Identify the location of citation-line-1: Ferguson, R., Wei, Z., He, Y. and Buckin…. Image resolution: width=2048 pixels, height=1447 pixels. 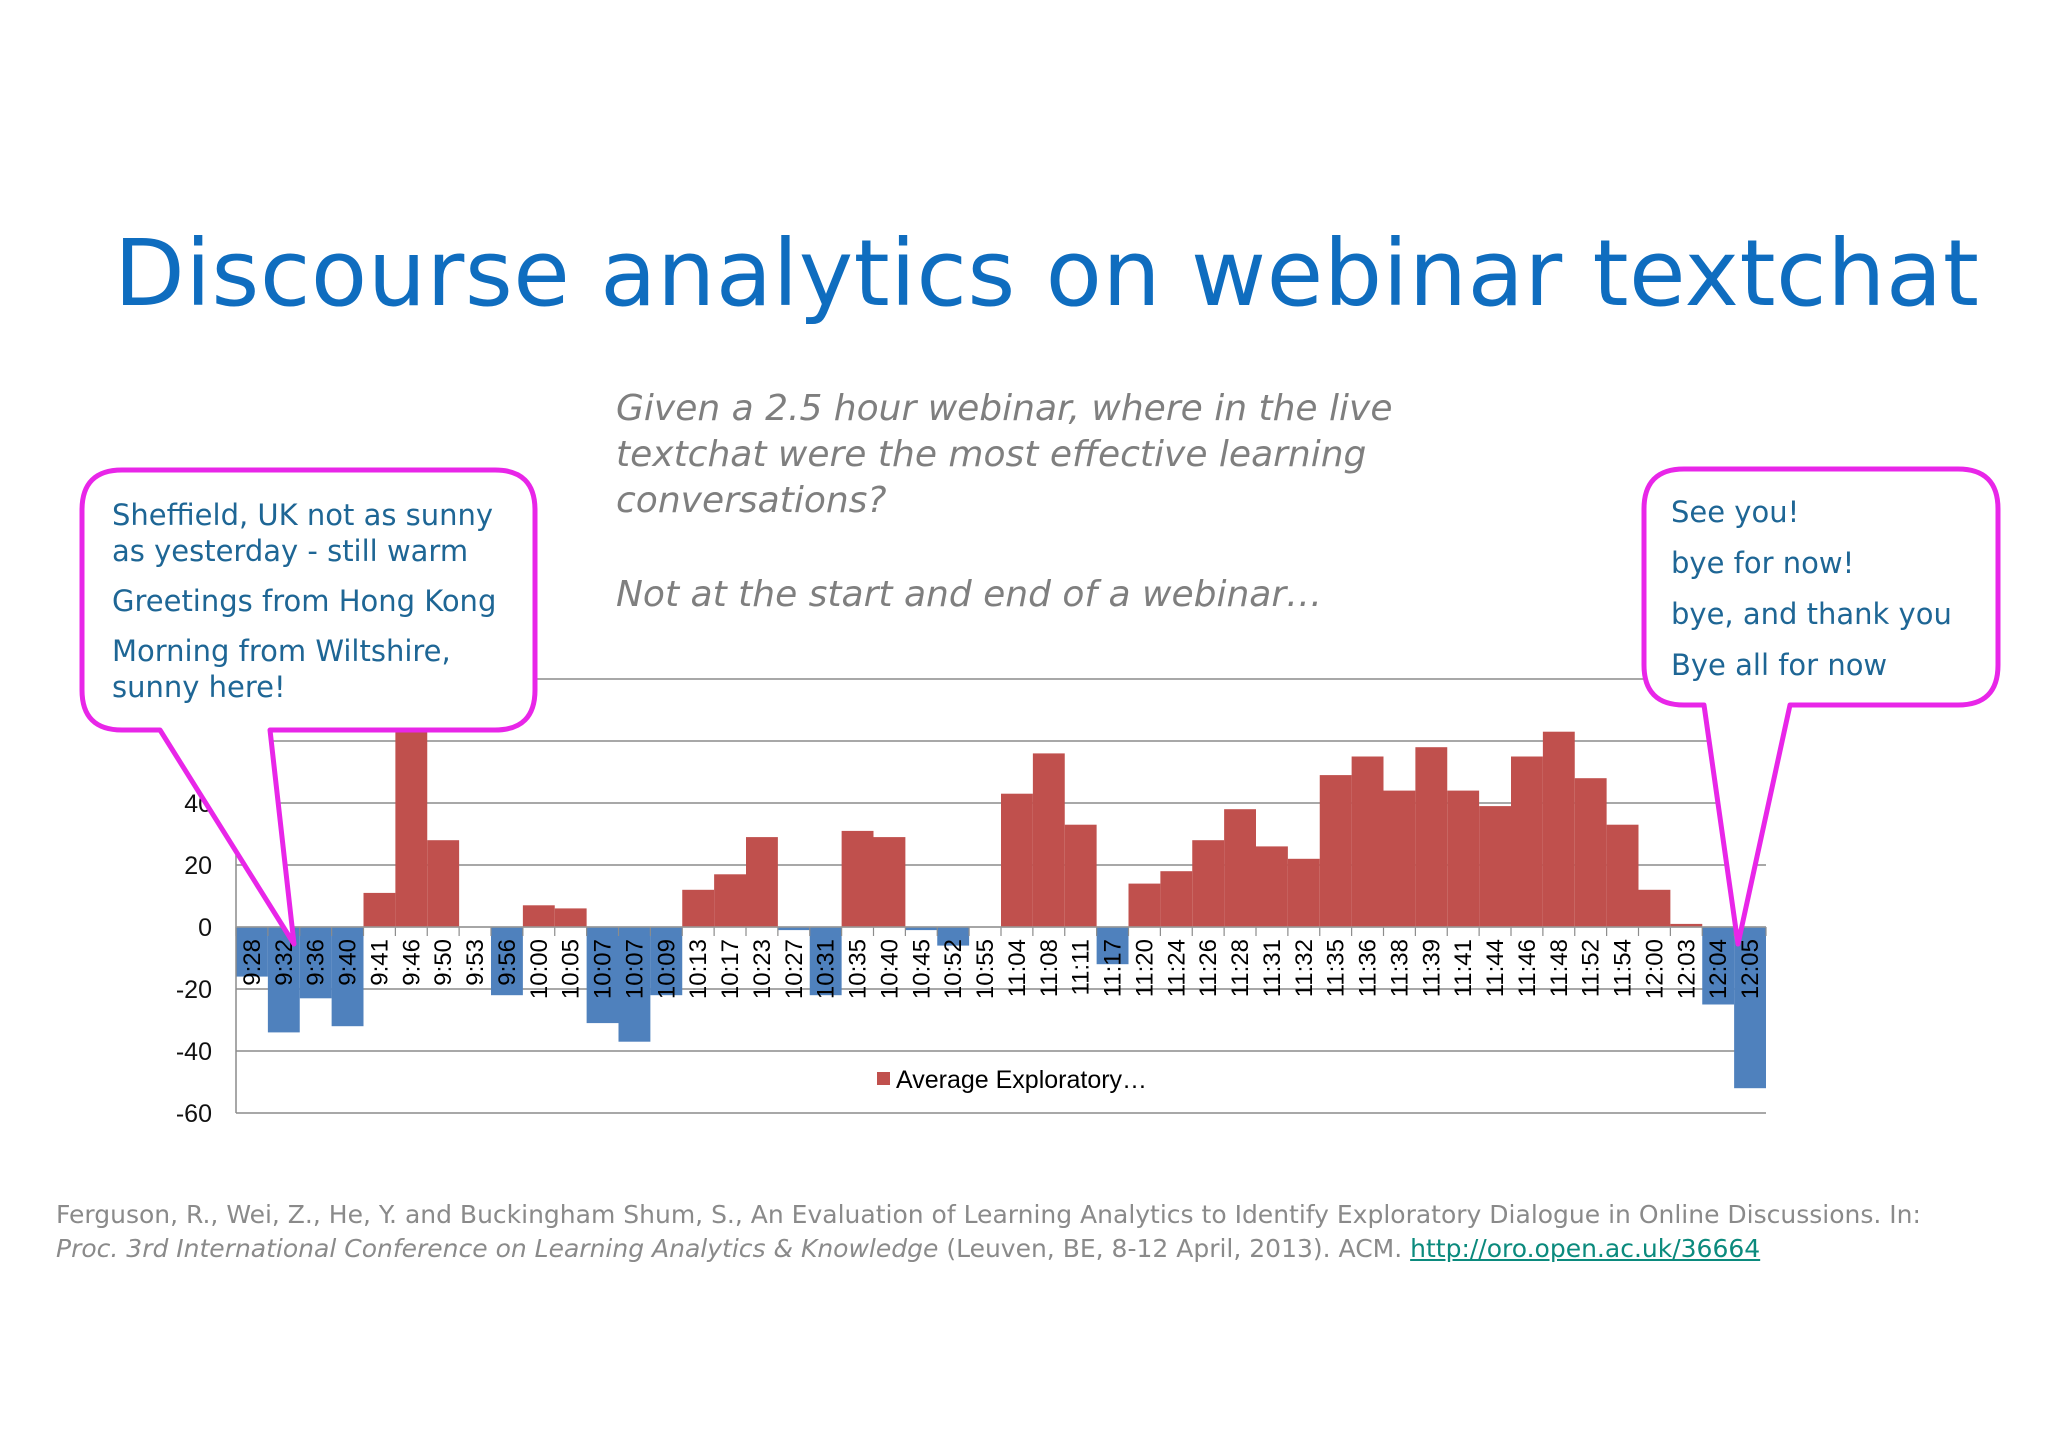
(988, 1214).